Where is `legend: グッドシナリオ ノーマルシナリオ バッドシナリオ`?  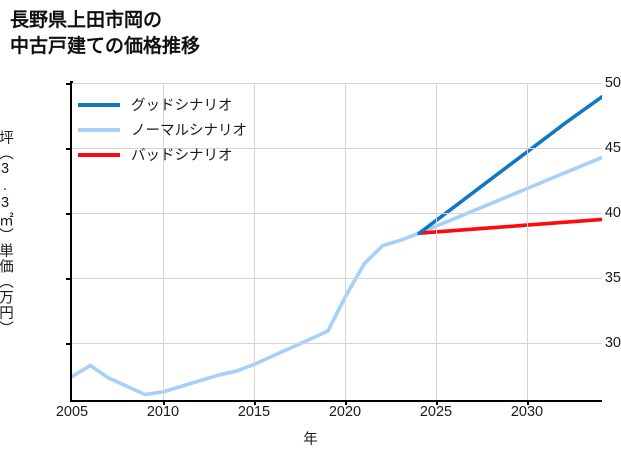 legend: グッドシナリオ ノーマルシナリオ バッドシナリオ is located at coordinates (185, 129).